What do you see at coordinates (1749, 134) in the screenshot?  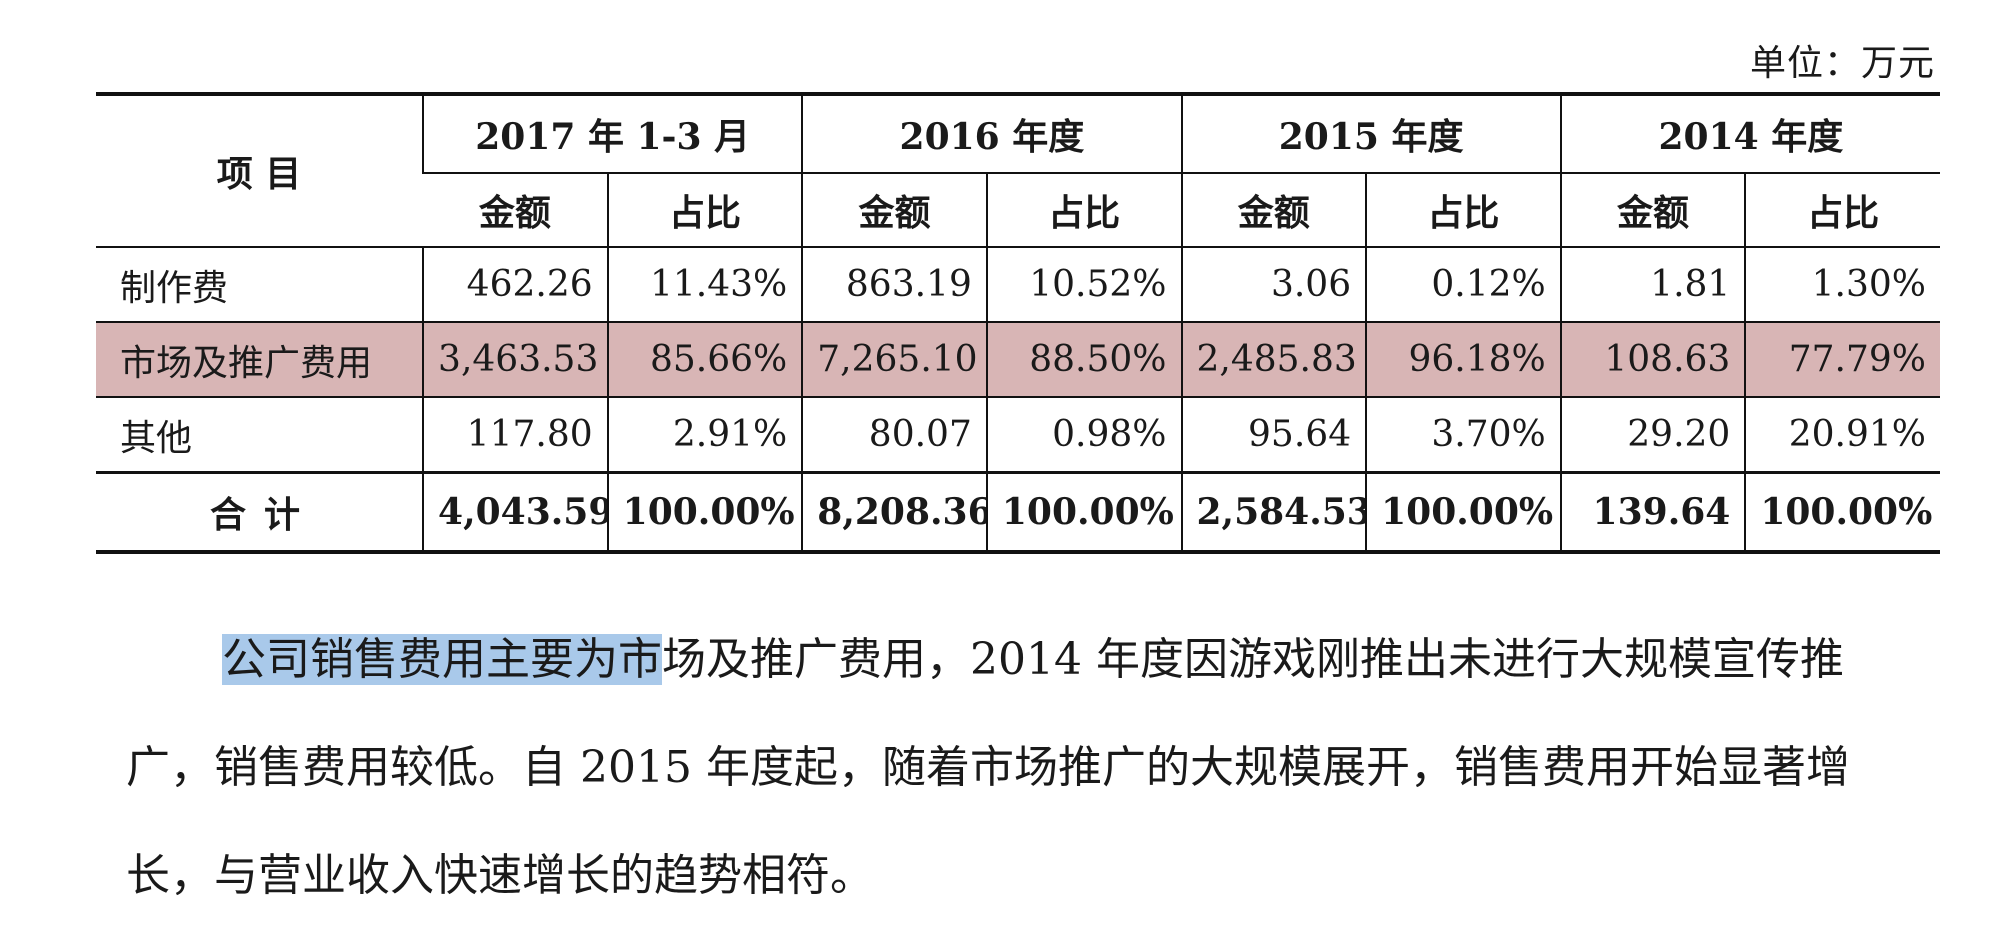 I see `period-header-2014: 2014 年度` at bounding box center [1749, 134].